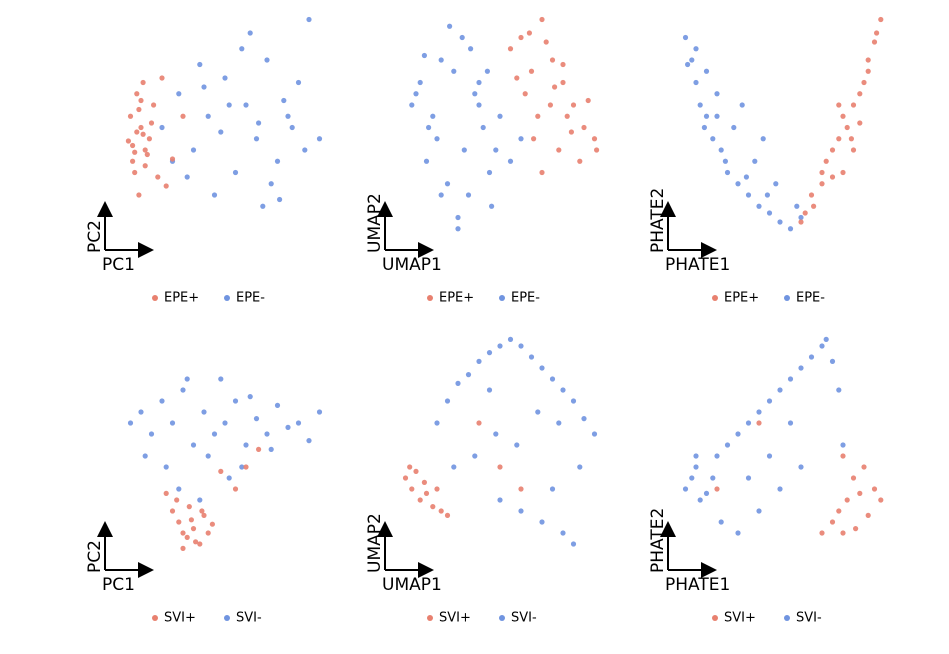 The image size is (949, 654). Describe the element at coordinates (810, 298) in the screenshot. I see `legend-label: EPE-` at that location.